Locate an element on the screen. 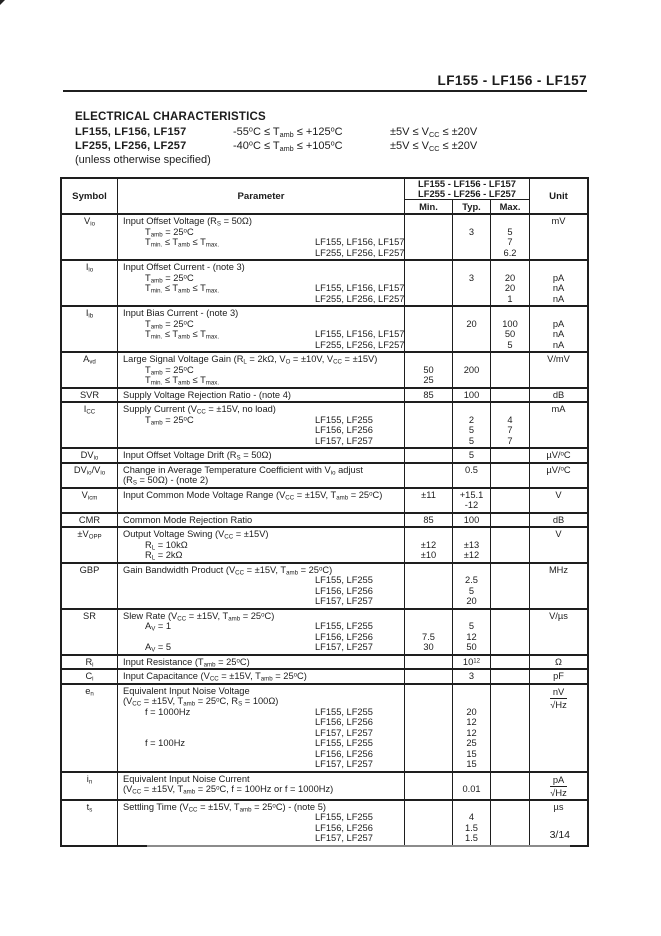  typ-value: 100 is located at coordinates (471, 519).